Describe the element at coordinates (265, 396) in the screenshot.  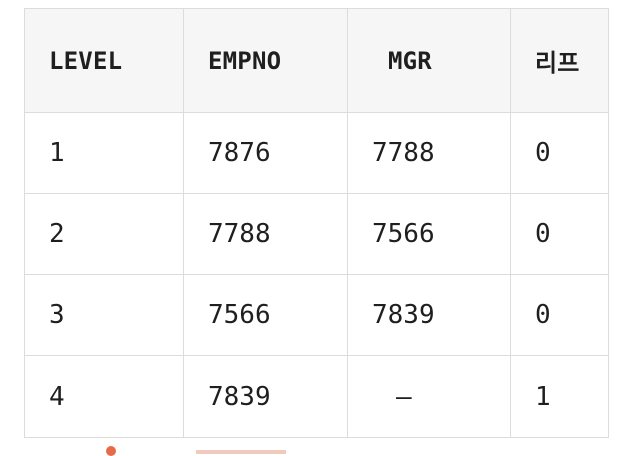
I see `cell-empno: 7839` at that location.